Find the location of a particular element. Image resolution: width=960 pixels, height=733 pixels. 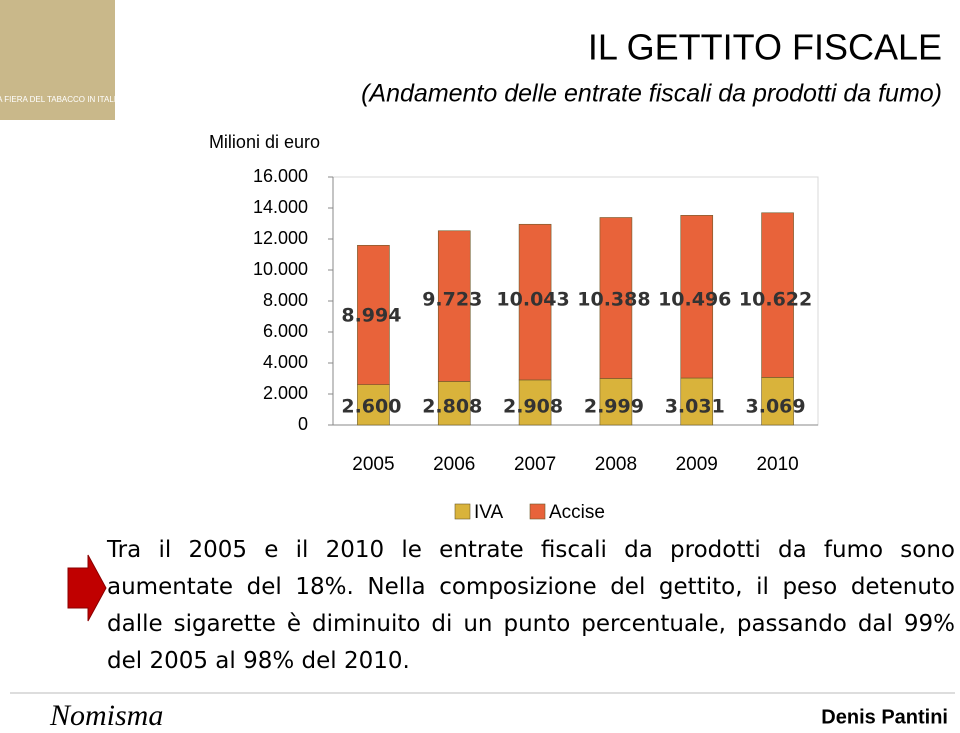

x-tick-label: 2009 is located at coordinates (697, 464).